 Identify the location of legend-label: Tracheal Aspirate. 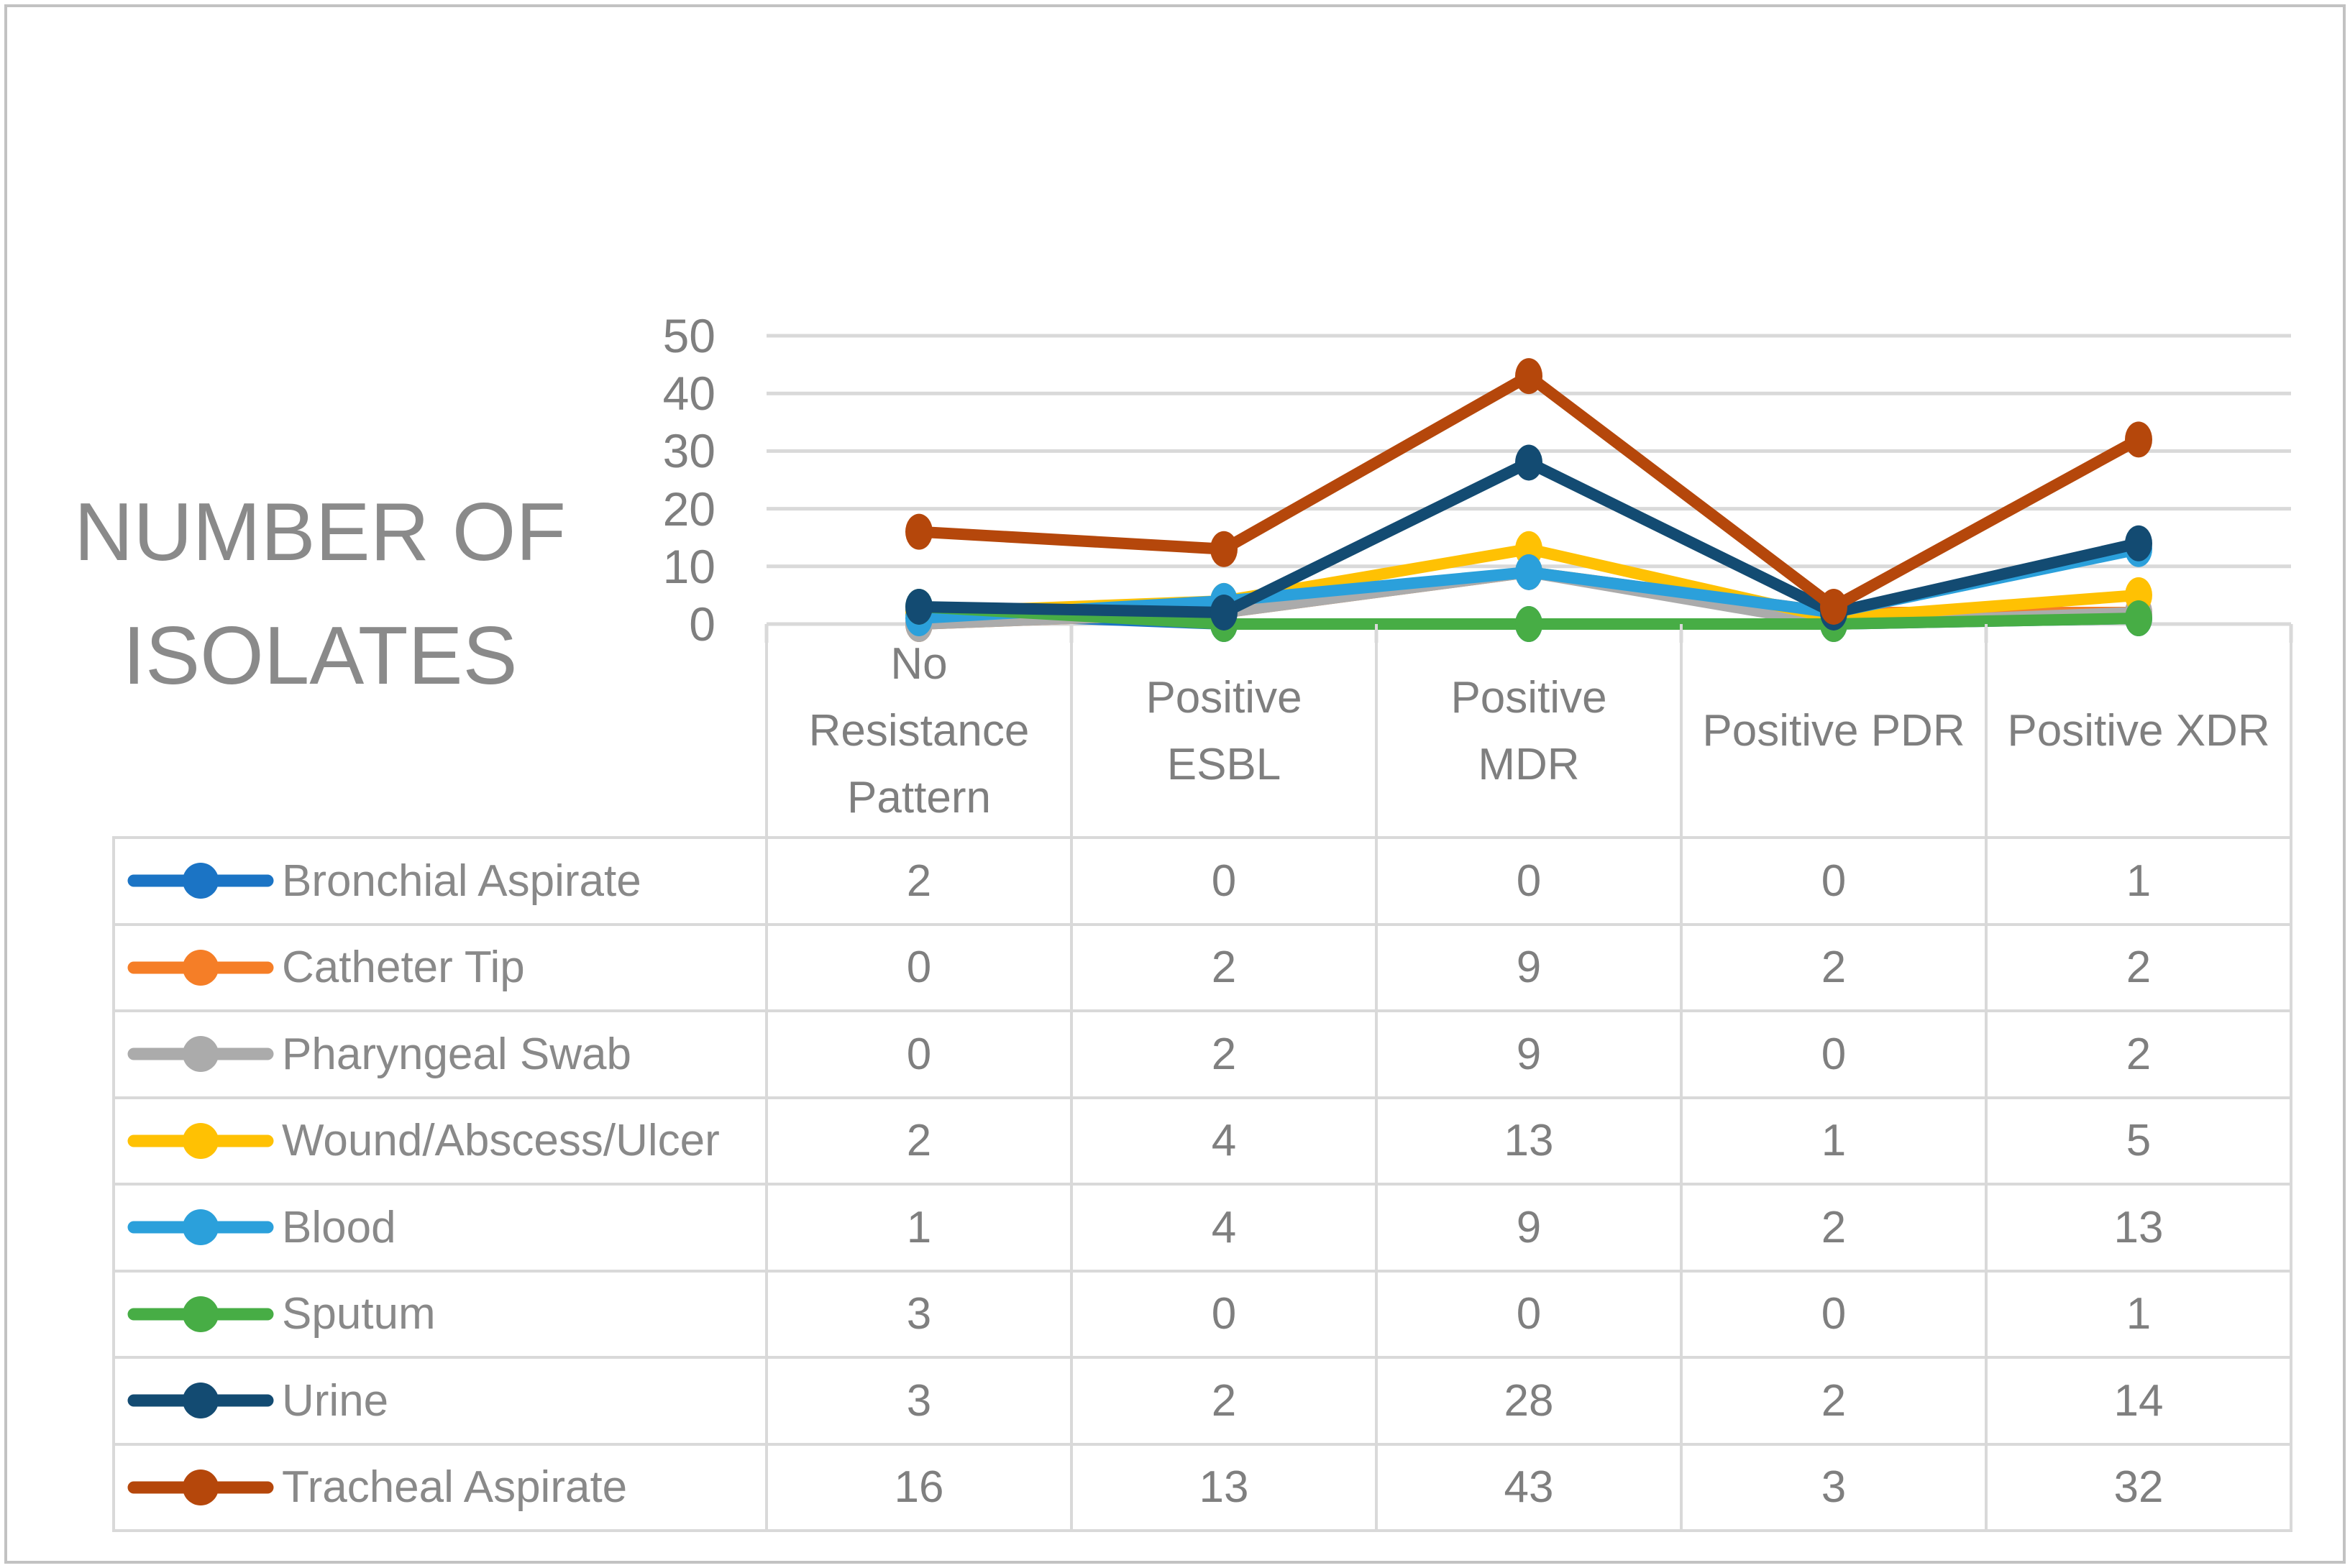
(455, 1487).